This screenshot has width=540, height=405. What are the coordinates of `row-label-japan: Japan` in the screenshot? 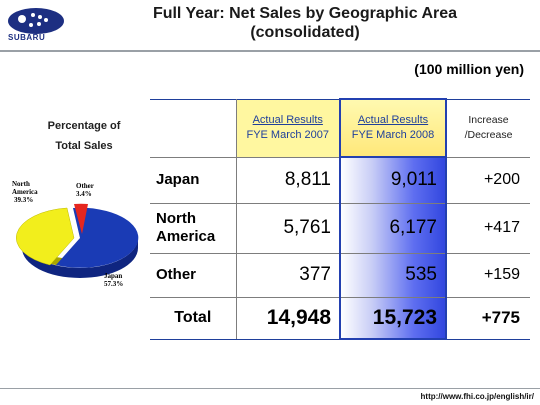 It's located at (193, 180).